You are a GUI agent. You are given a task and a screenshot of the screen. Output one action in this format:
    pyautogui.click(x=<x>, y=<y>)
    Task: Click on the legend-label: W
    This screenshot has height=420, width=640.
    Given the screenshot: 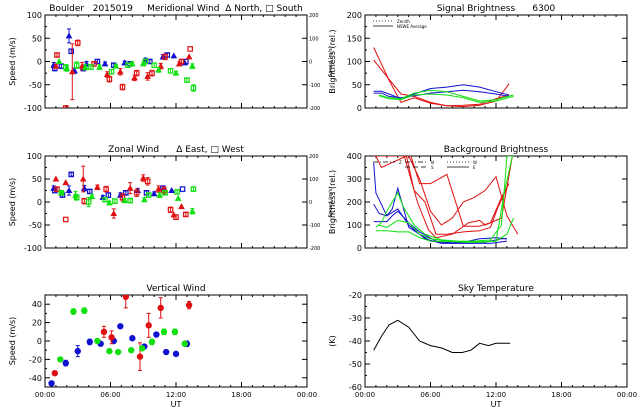 What is the action you would take?
    pyautogui.click(x=475, y=162)
    